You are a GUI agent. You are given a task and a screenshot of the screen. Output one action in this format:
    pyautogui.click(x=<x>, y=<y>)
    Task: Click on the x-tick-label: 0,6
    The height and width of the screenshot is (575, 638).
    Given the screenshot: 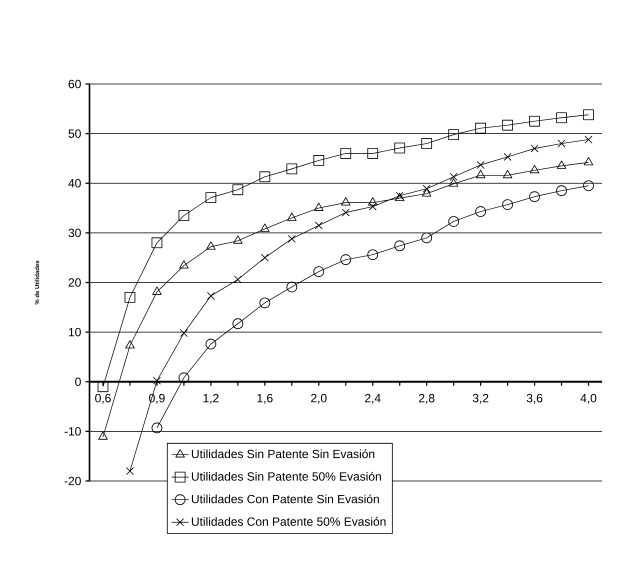 What is the action you would take?
    pyautogui.click(x=103, y=399)
    